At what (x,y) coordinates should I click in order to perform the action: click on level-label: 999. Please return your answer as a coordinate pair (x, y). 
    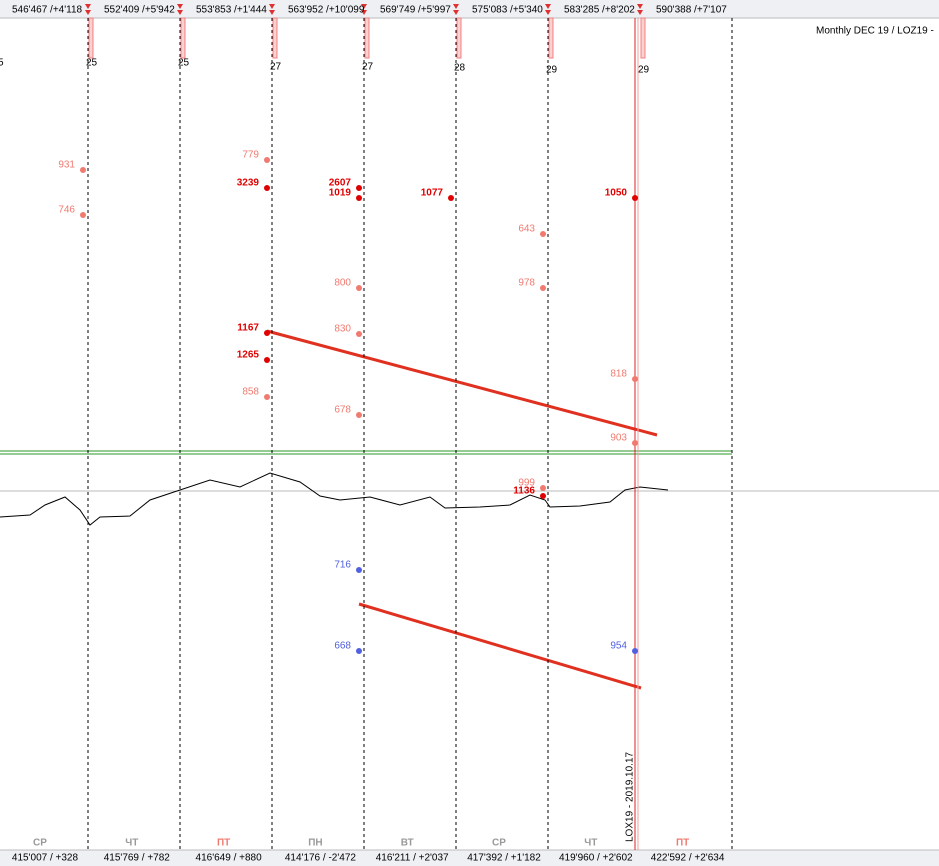
    Looking at the image, I should click on (526, 483).